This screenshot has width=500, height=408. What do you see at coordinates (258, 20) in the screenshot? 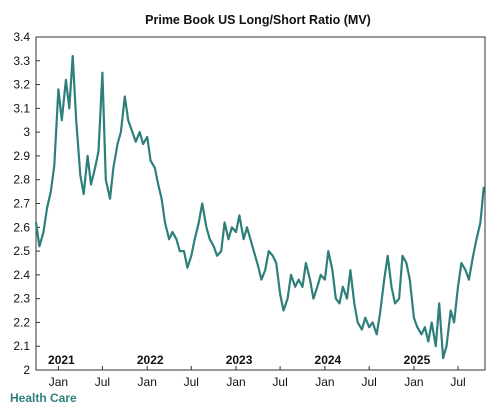
I see `chart-title: Prime Book US Long/Short Ratio (MV)` at bounding box center [258, 20].